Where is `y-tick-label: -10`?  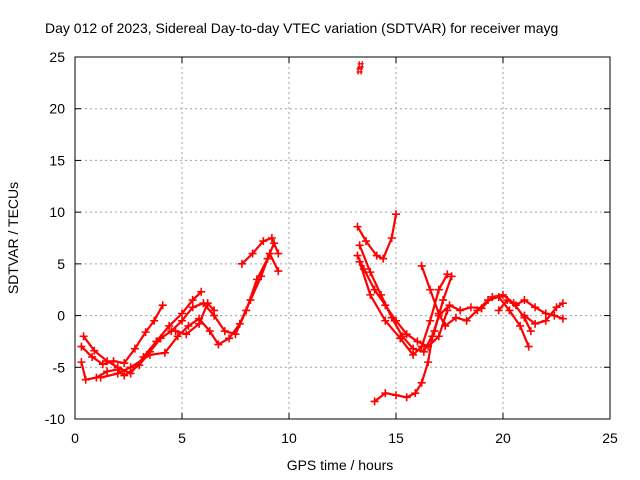 y-tick-label: -10 is located at coordinates (55, 419).